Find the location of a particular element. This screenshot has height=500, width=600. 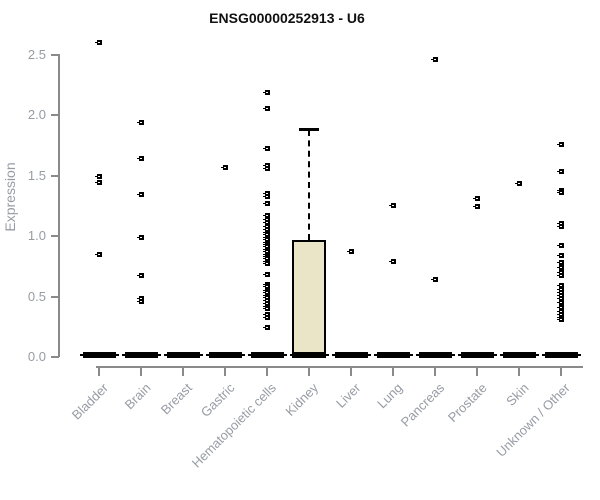

x-tick-label: Bladder is located at coordinates (90, 401).